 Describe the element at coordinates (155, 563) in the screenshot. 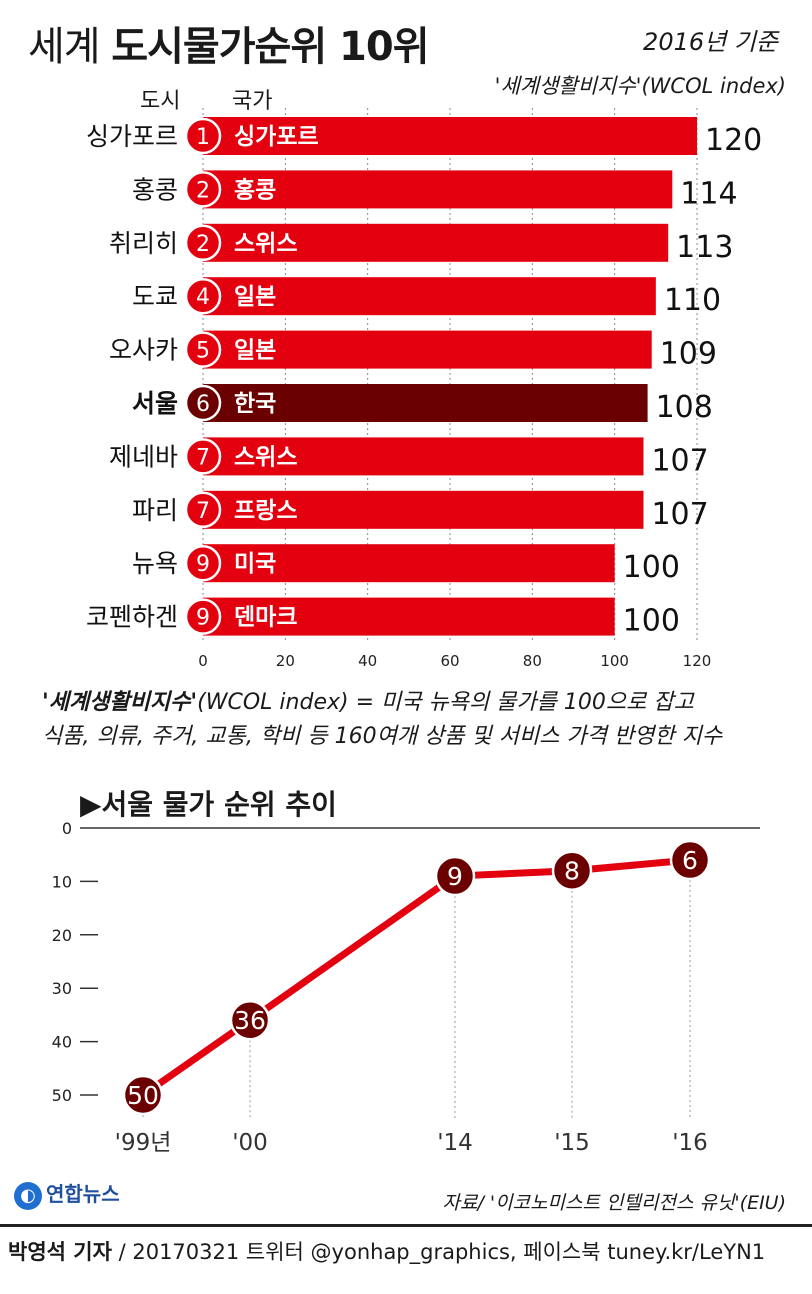

I see `city-label: 뉴욕` at that location.